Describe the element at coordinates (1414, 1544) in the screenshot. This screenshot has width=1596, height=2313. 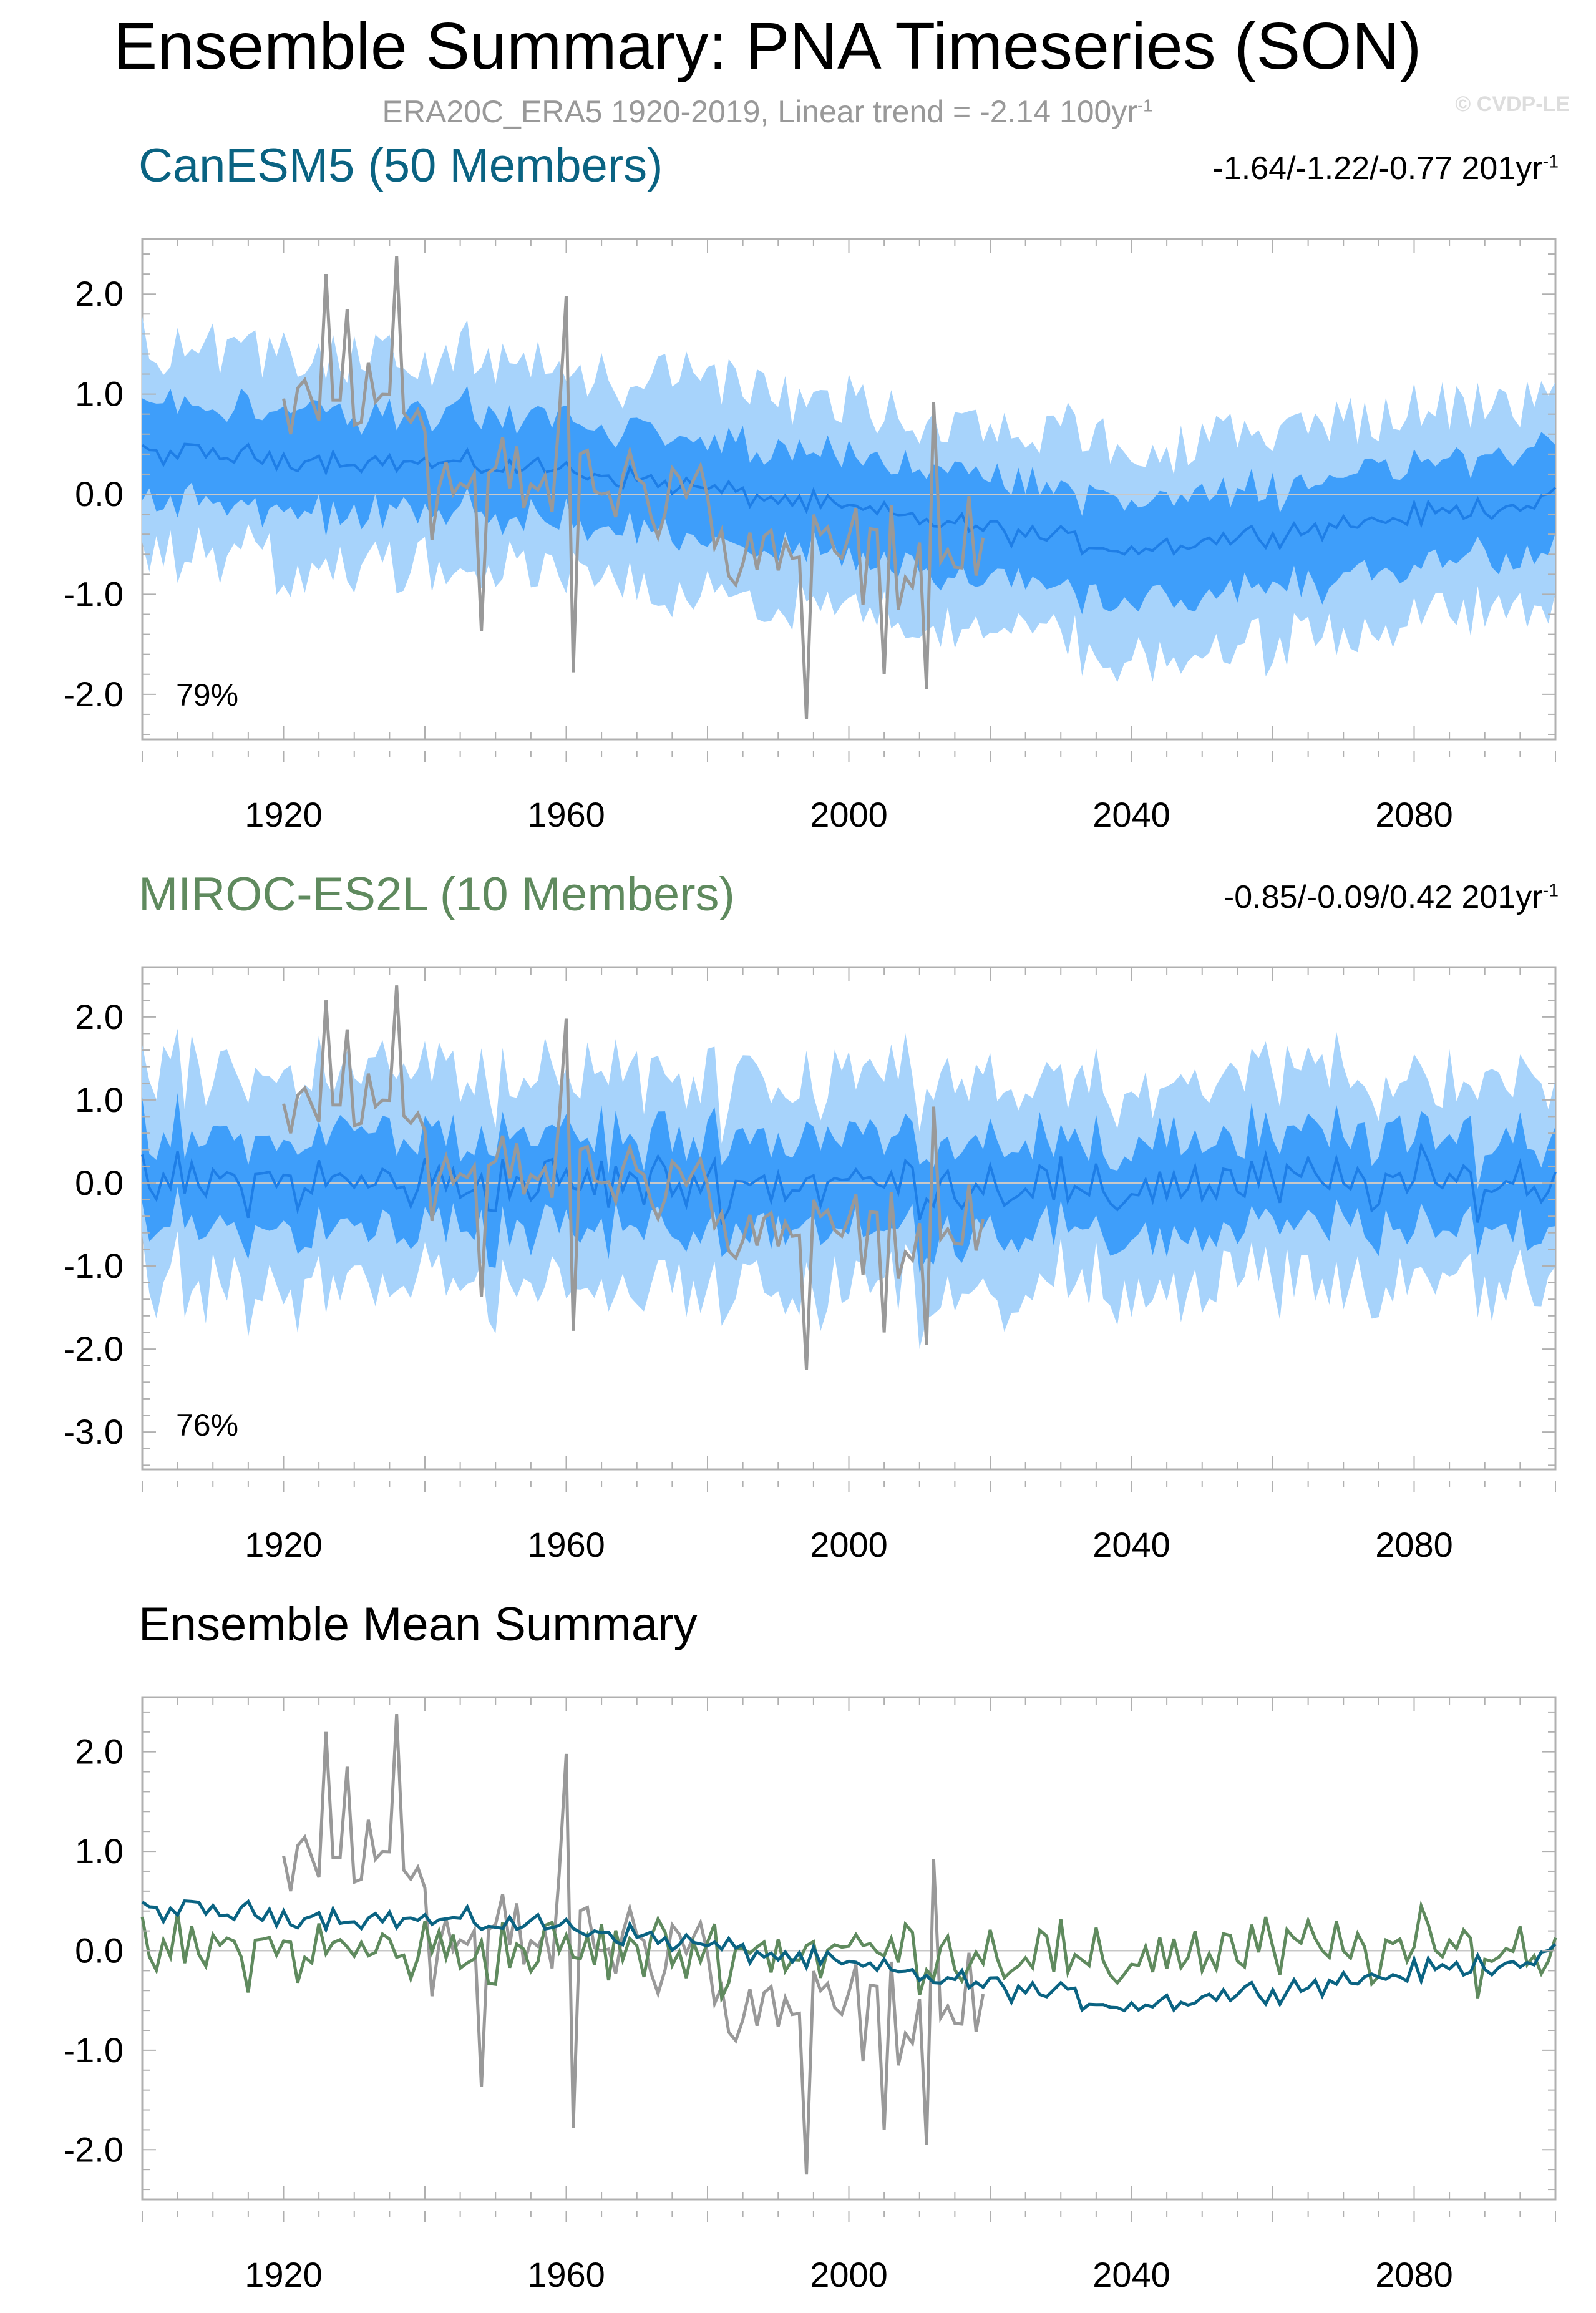
I see `miroc-xtick-label: 2080` at that location.